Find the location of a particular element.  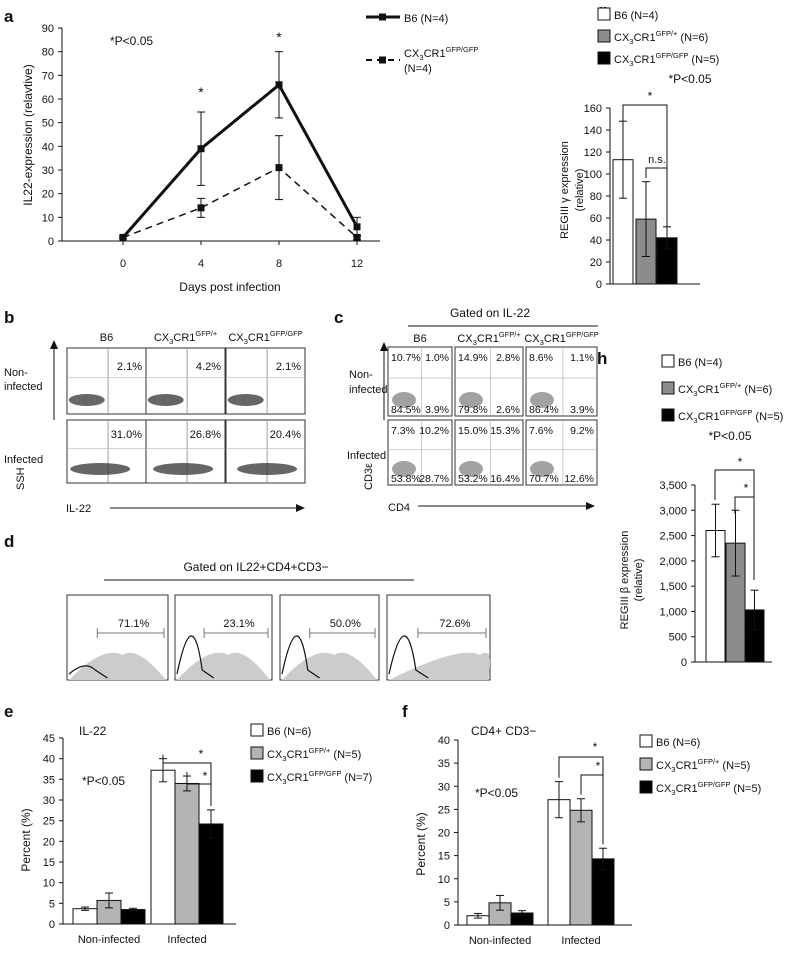

a-y-tick-label: 80 is located at coordinates (48, 53).